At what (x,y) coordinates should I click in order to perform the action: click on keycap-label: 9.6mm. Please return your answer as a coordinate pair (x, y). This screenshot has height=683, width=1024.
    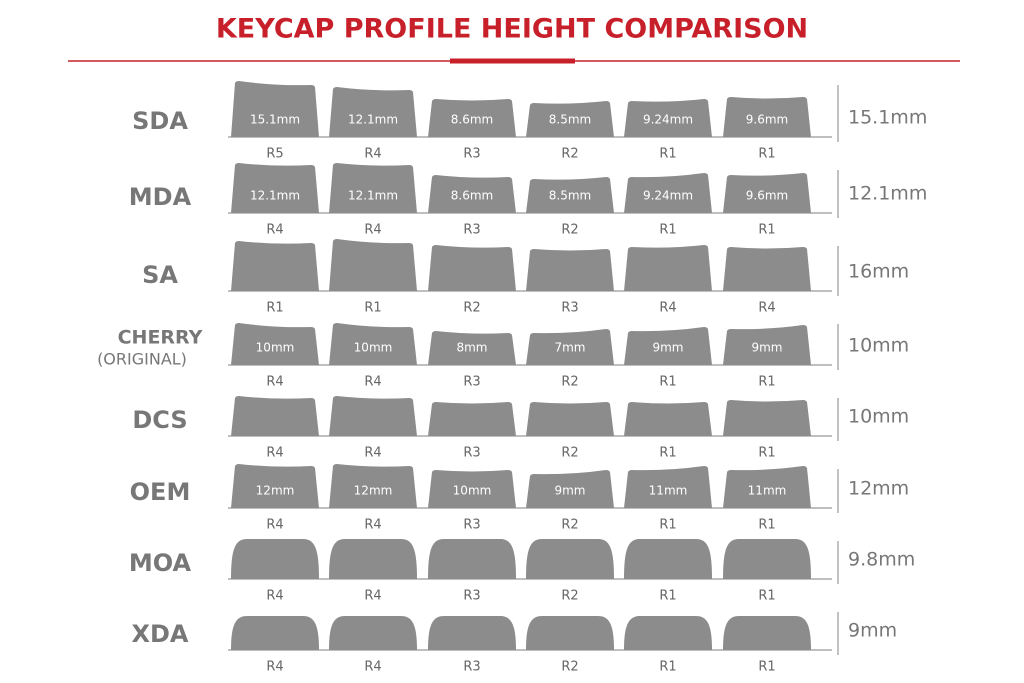
    Looking at the image, I should click on (767, 196).